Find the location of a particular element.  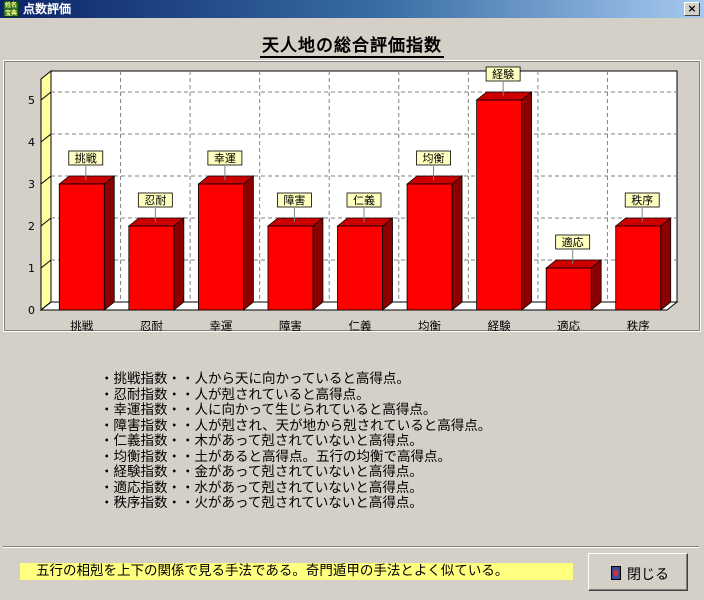

x-tick-label: 適応 is located at coordinates (568, 325).